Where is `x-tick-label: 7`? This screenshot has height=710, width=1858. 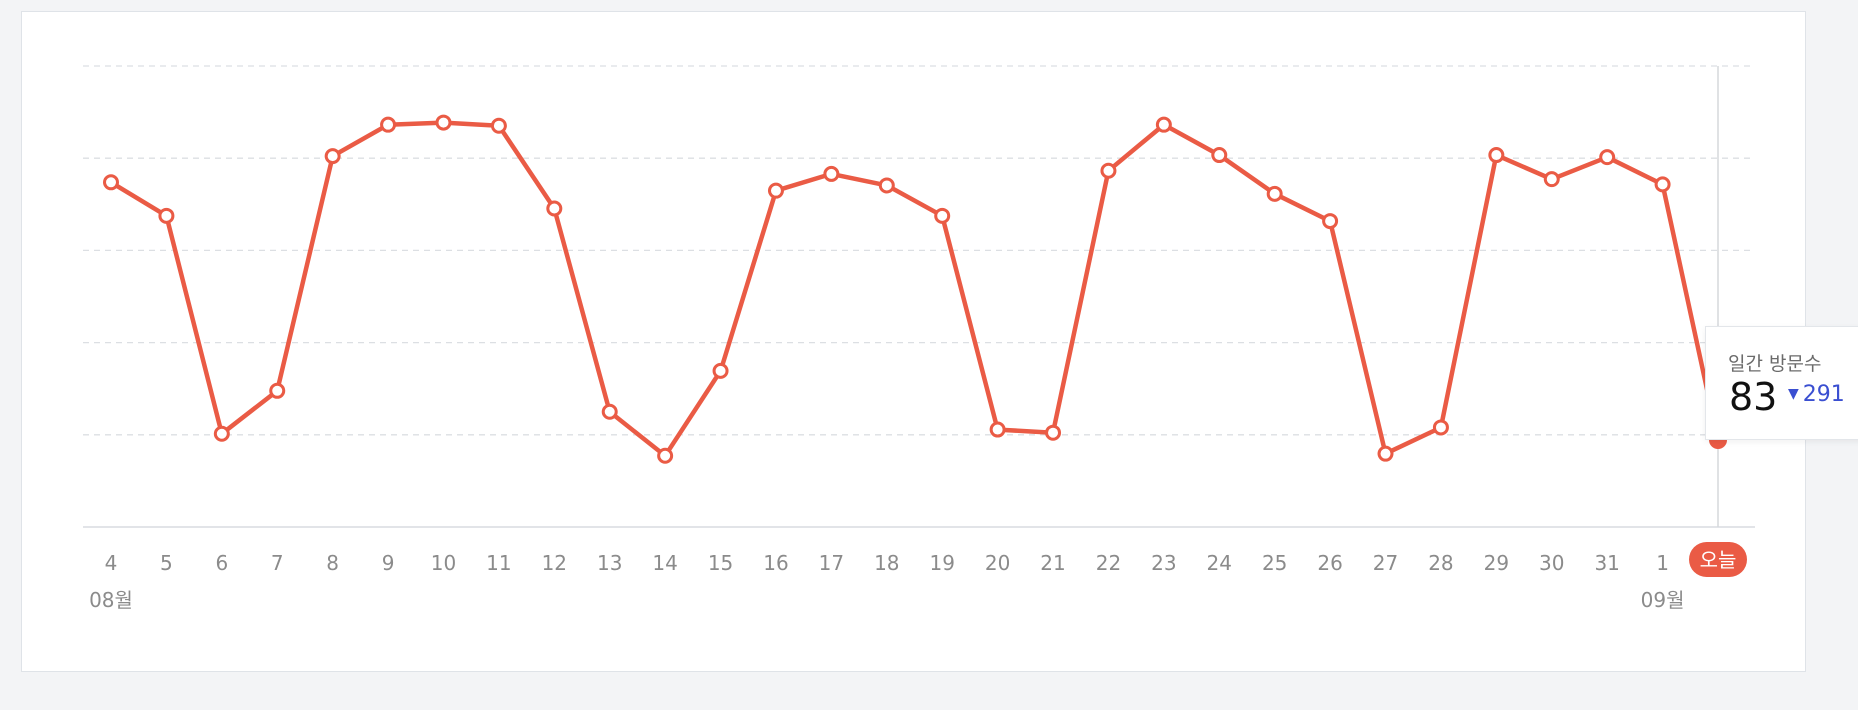
x-tick-label: 7 is located at coordinates (277, 563).